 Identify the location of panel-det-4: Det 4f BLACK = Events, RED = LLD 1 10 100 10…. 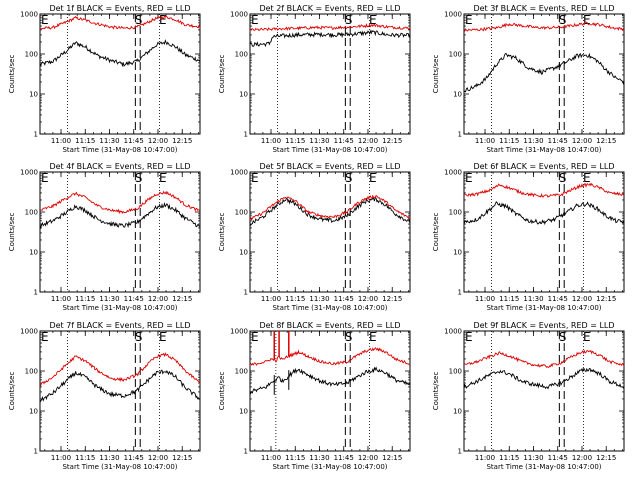
(104, 237).